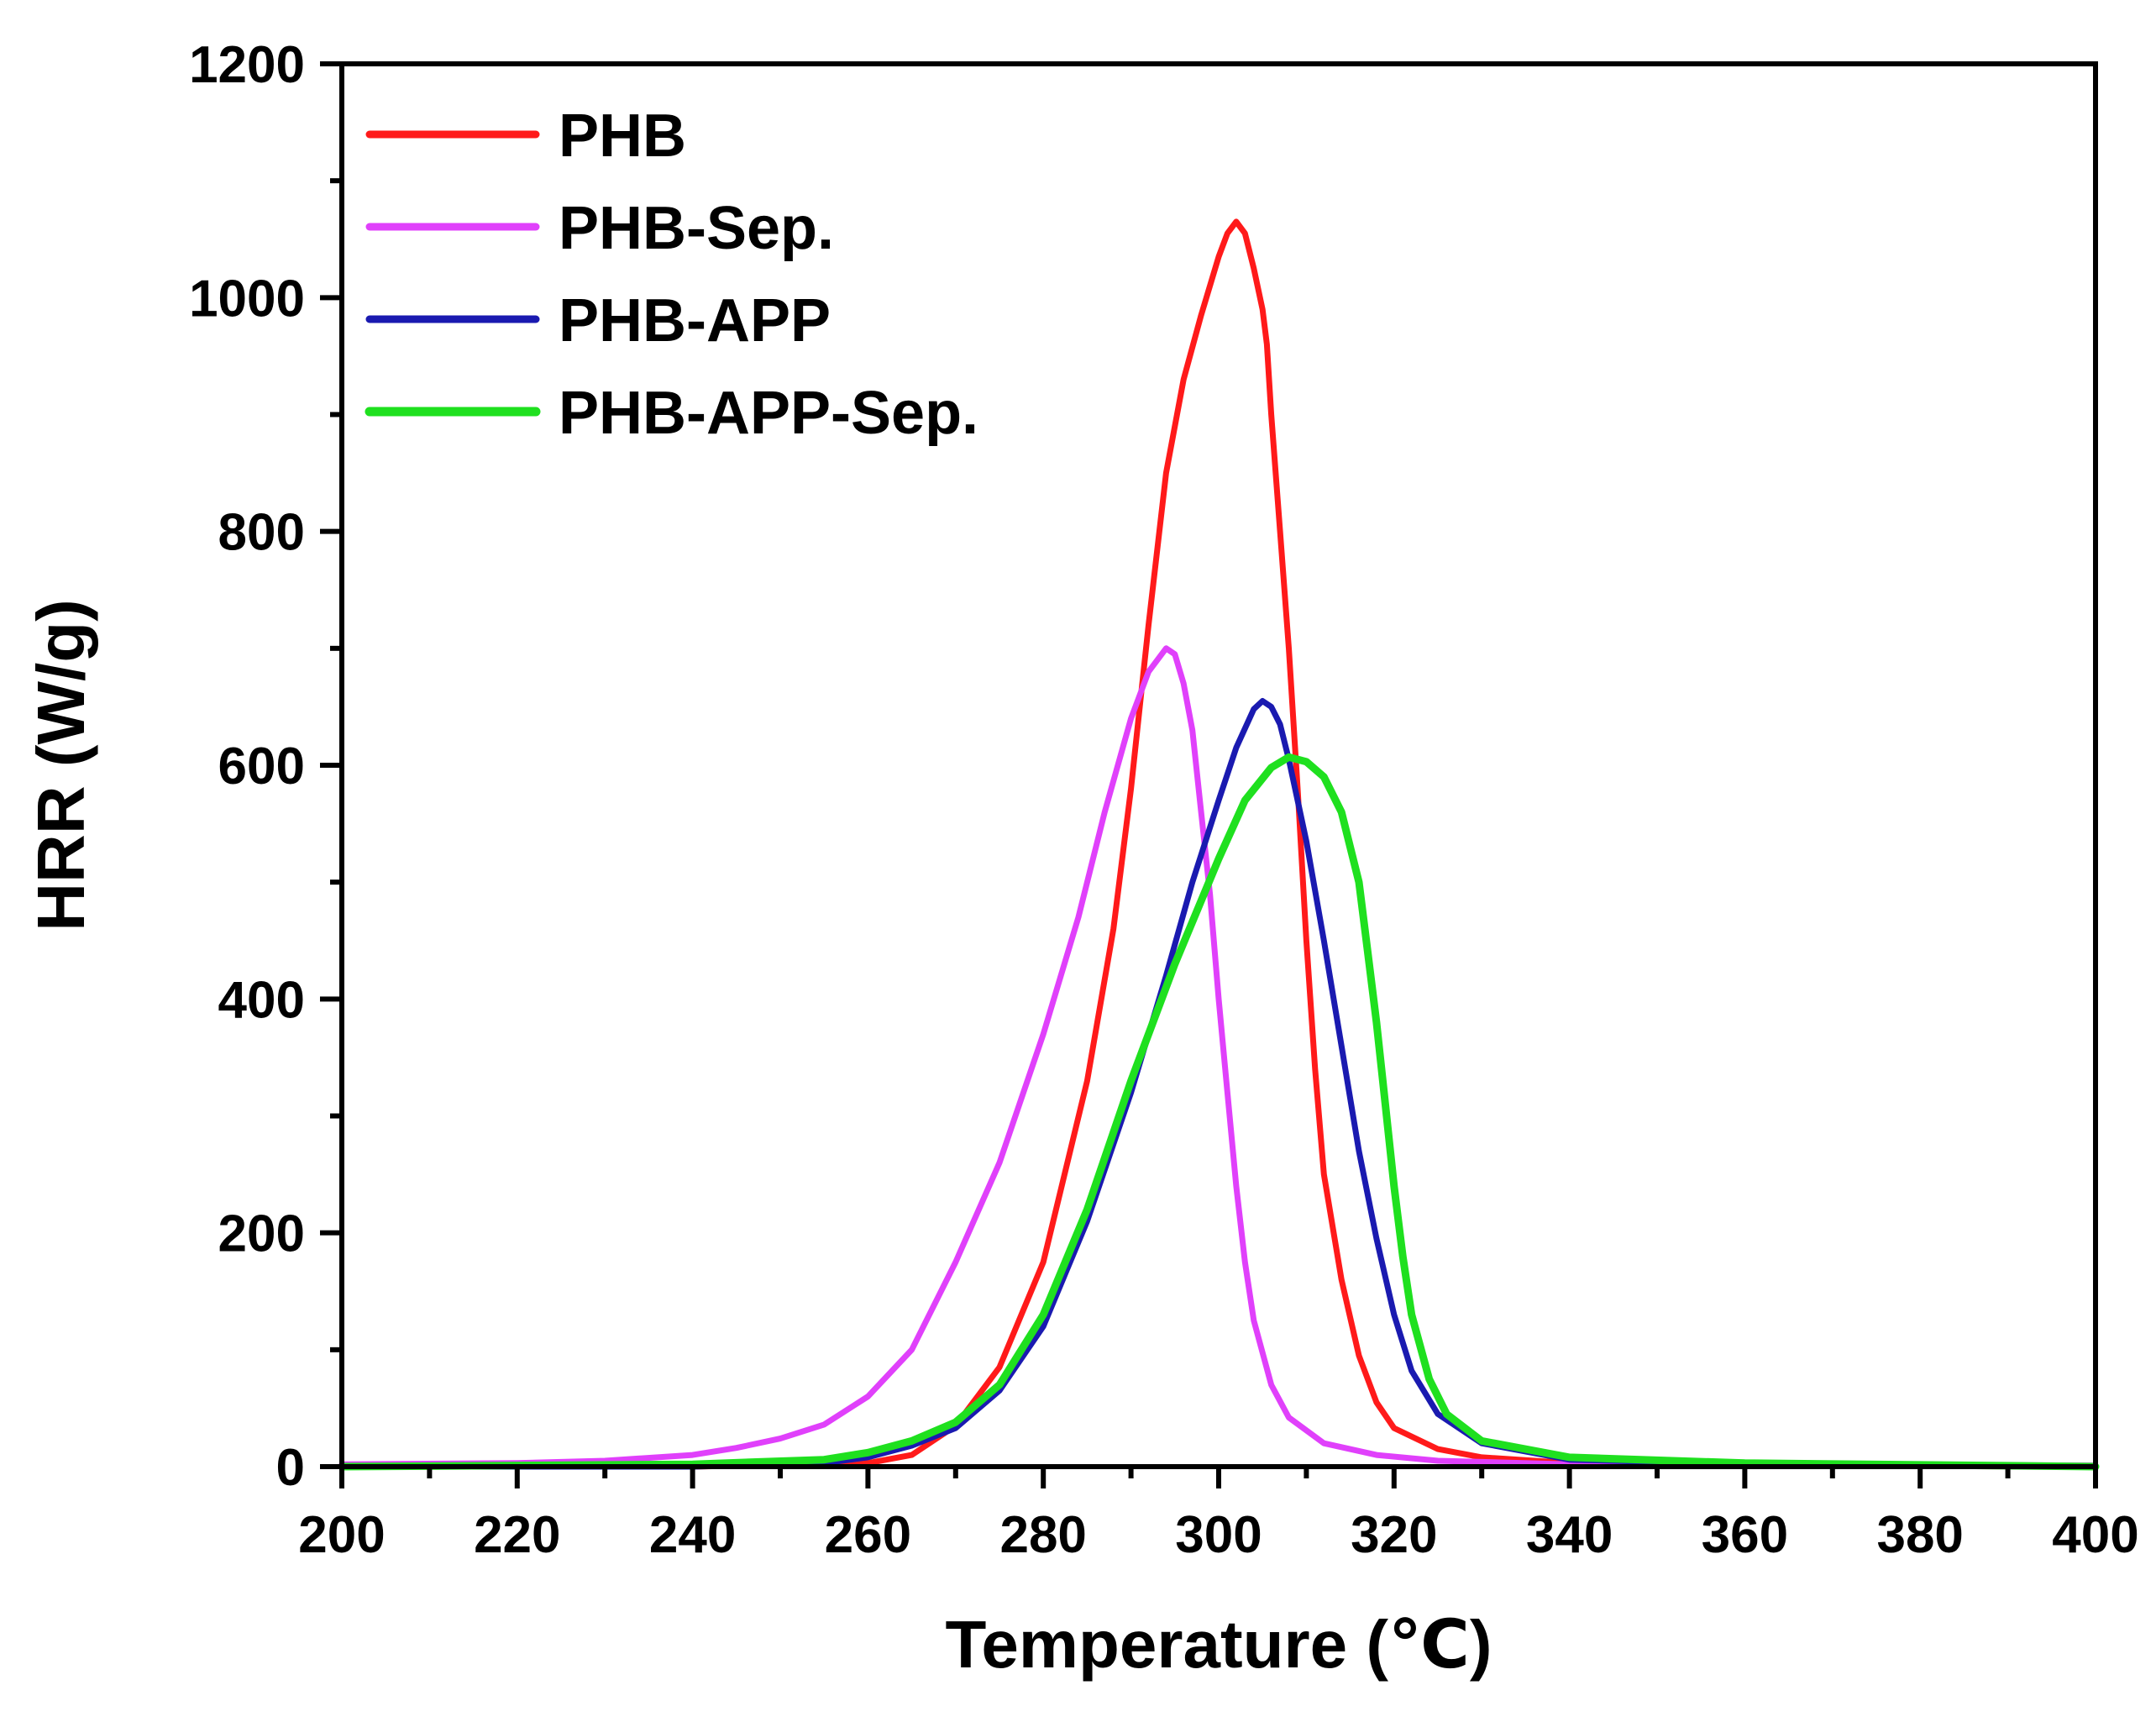 Image resolution: width=2156 pixels, height=1722 pixels. What do you see at coordinates (247, 299) in the screenshot?
I see `y-tick-label: 1000` at bounding box center [247, 299].